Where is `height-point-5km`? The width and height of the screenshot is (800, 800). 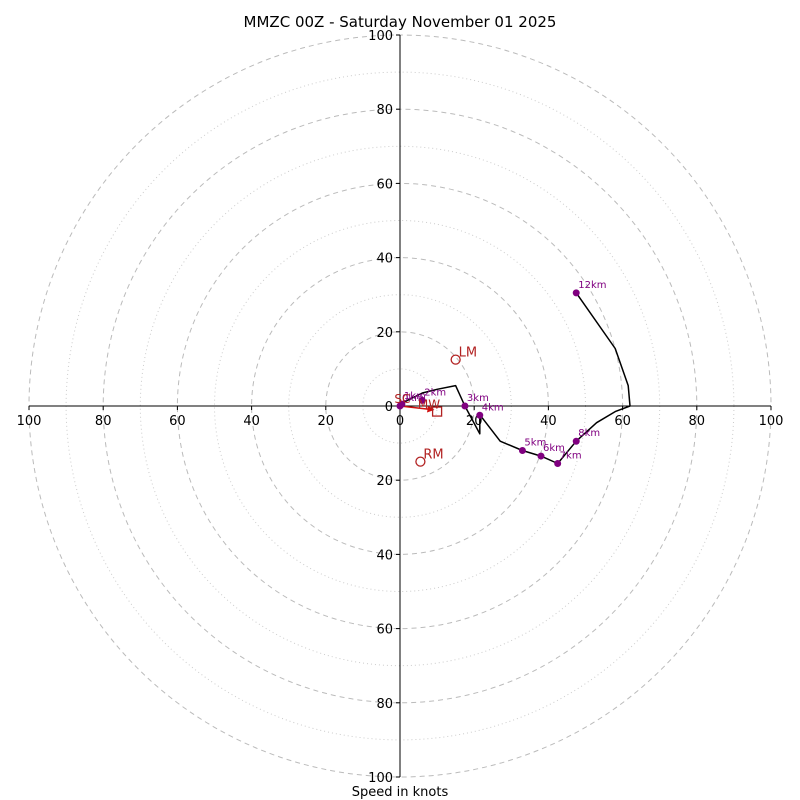
height-point-5km is located at coordinates (522, 451).